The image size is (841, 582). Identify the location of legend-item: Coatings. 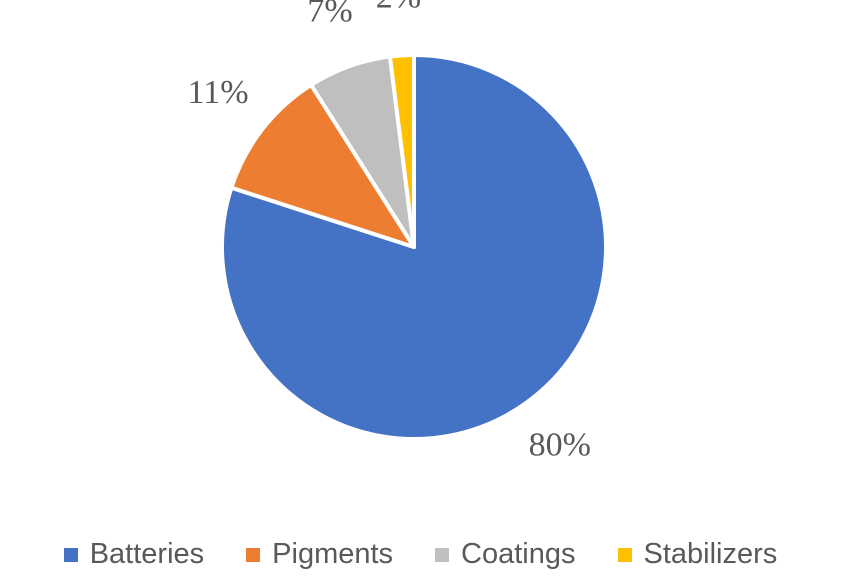
(505, 554).